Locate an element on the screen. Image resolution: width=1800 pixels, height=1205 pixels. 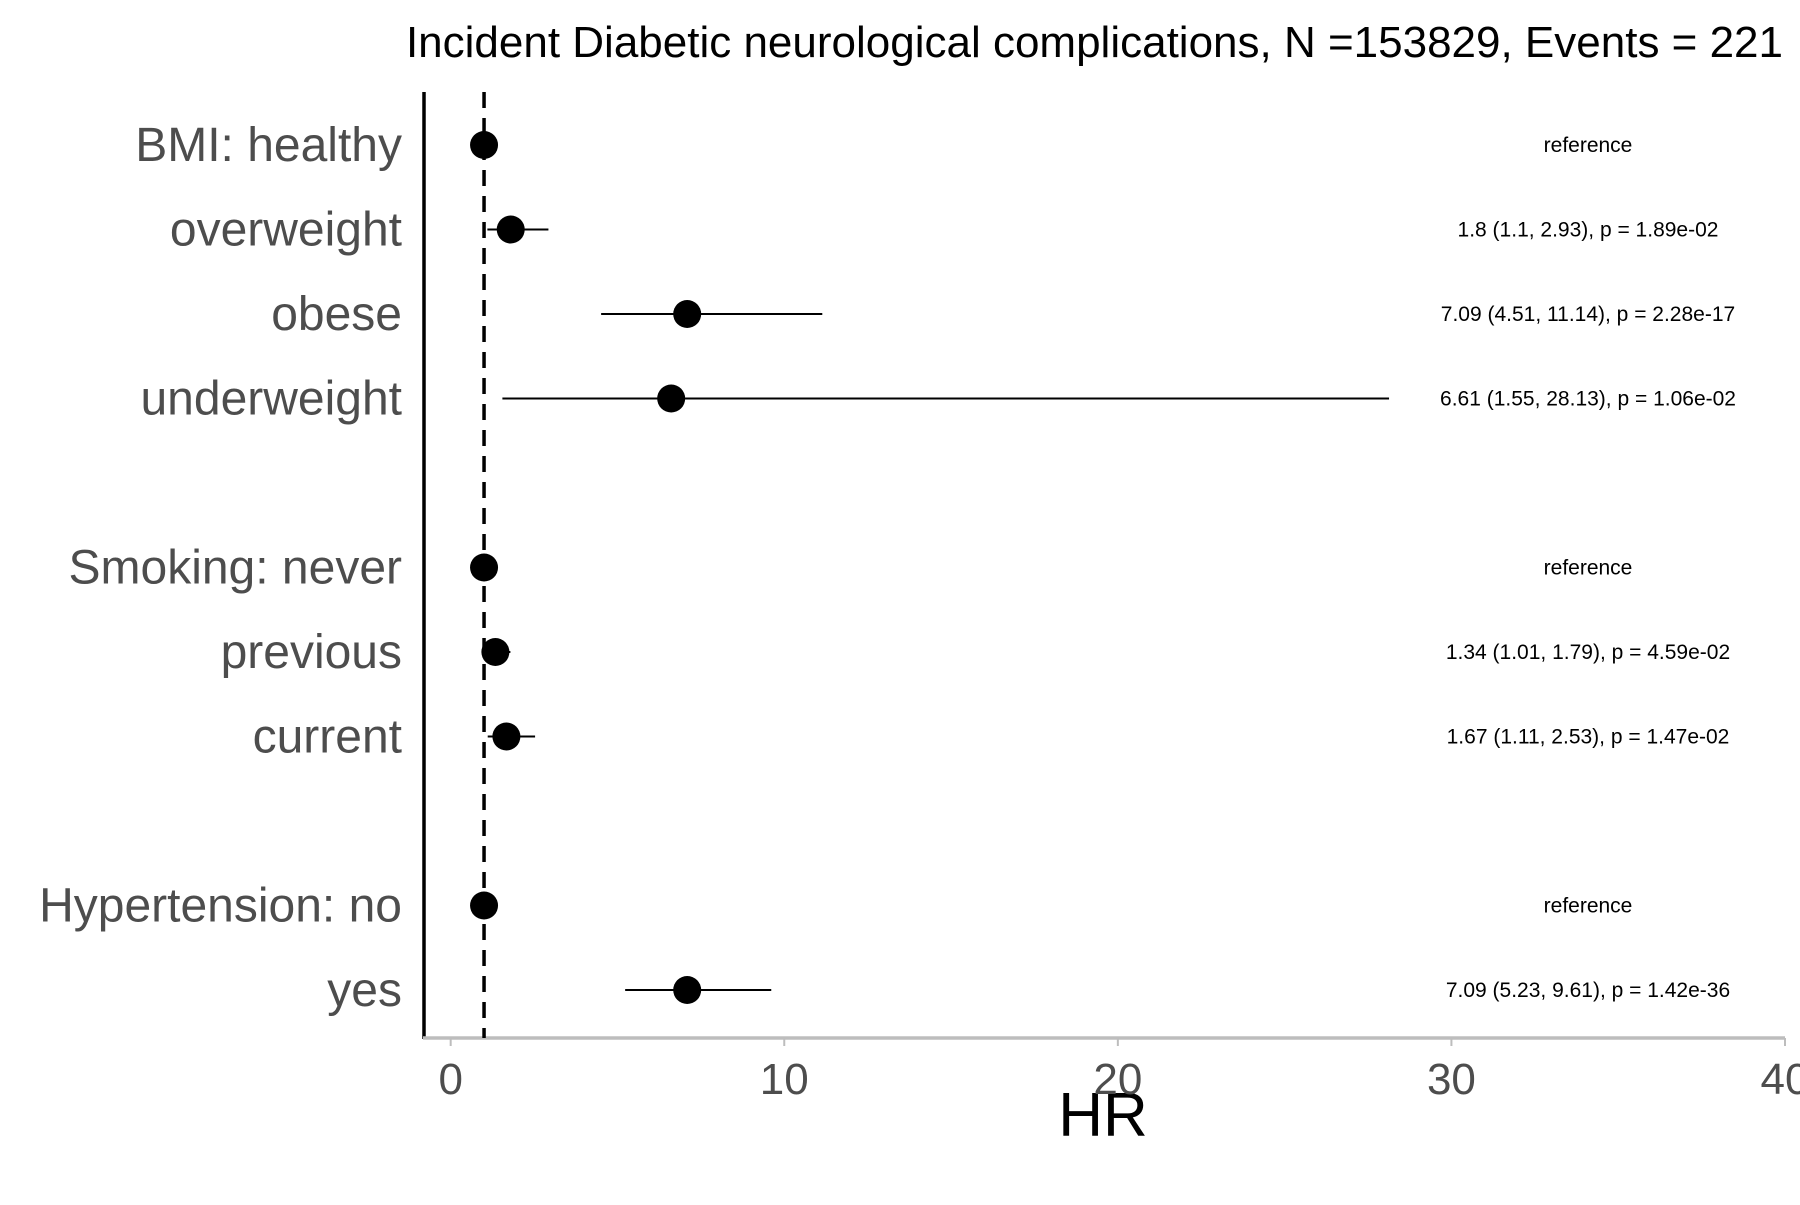
row-annotation: 7.09 (5.23, 9.61), p = 1.42e-36 is located at coordinates (1588, 990).